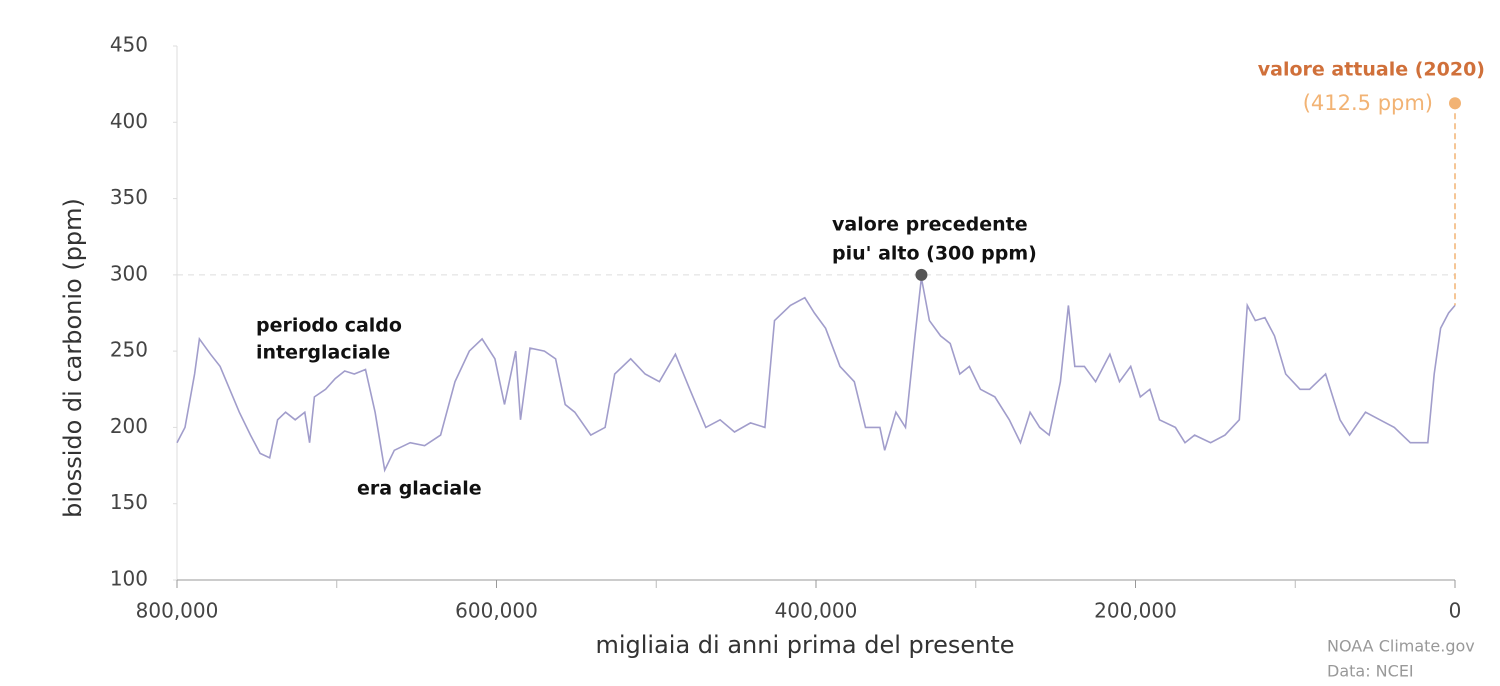 The width and height of the screenshot is (1500, 686). Describe the element at coordinates (1401, 646) in the screenshot. I see `source: NOAA Climate.gov` at that location.